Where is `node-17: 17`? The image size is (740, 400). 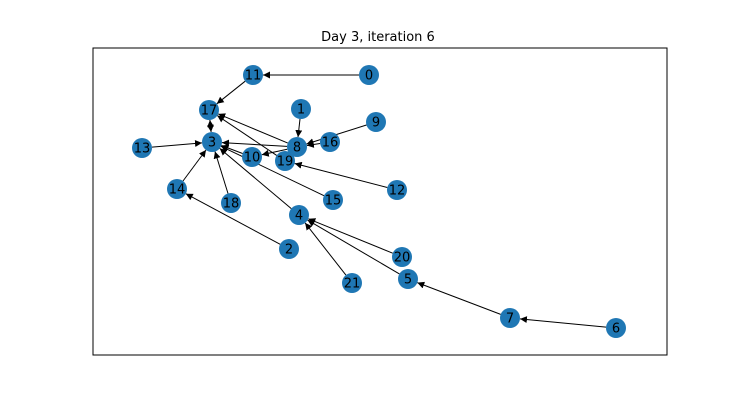
node-17: 17 is located at coordinates (209, 110).